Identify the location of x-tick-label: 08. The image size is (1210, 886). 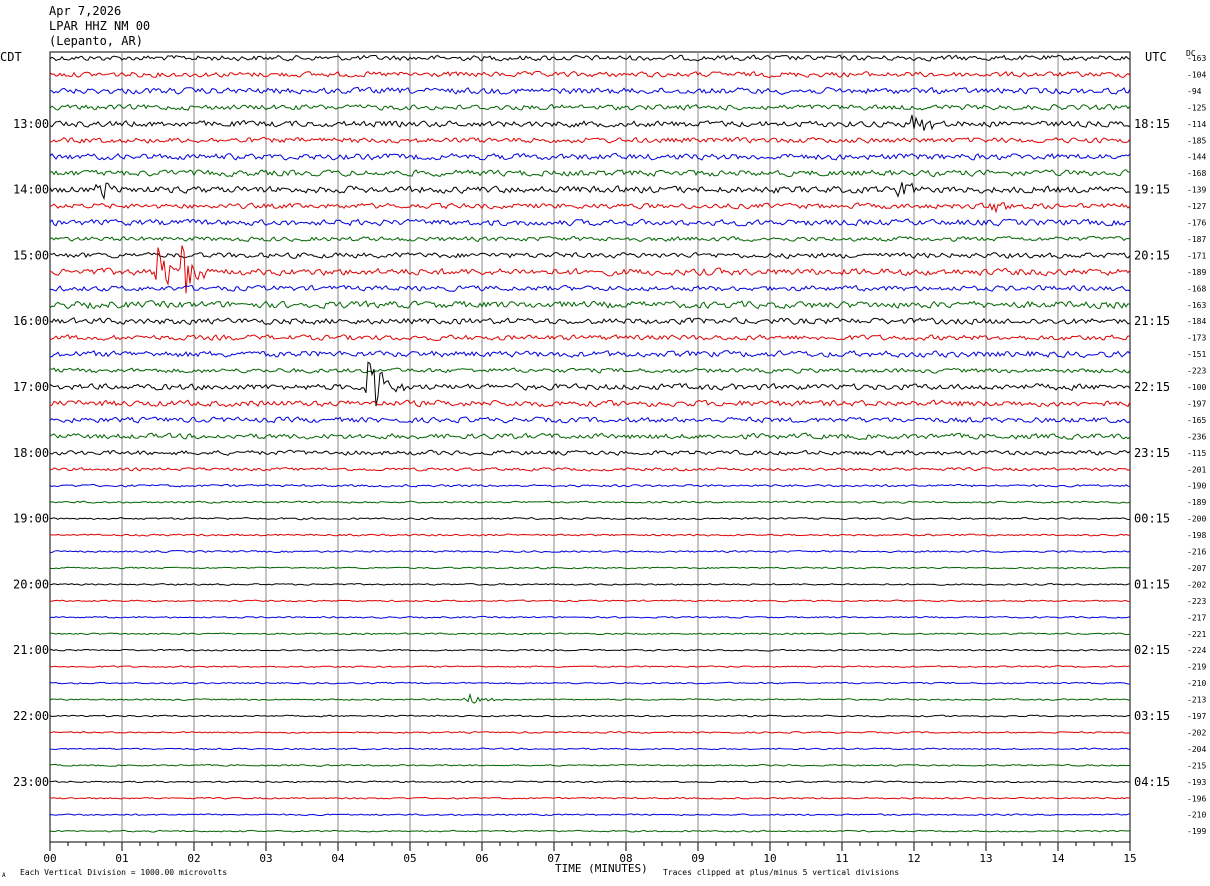
(625, 858).